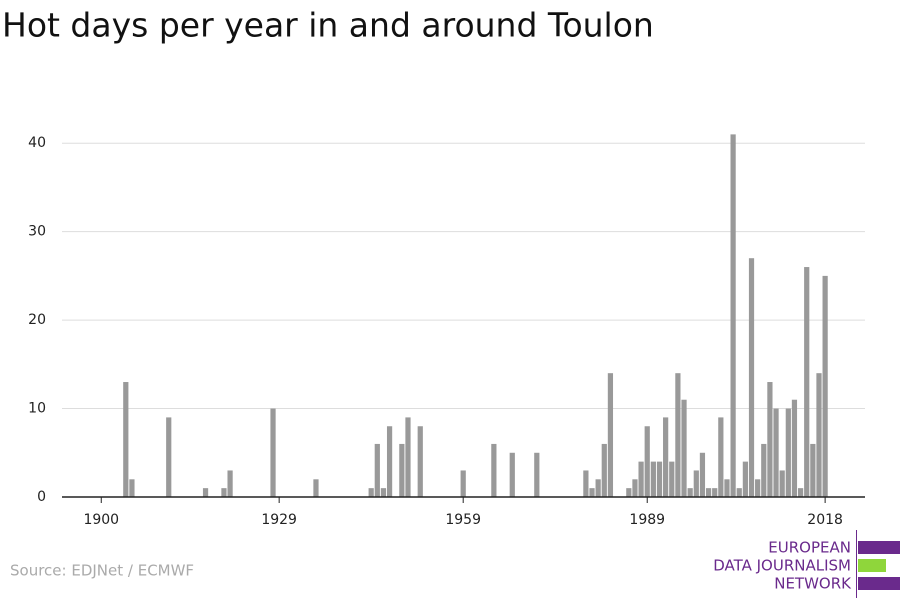 The width and height of the screenshot is (900, 600). I want to click on y-tick-label: 40, so click(37, 143).